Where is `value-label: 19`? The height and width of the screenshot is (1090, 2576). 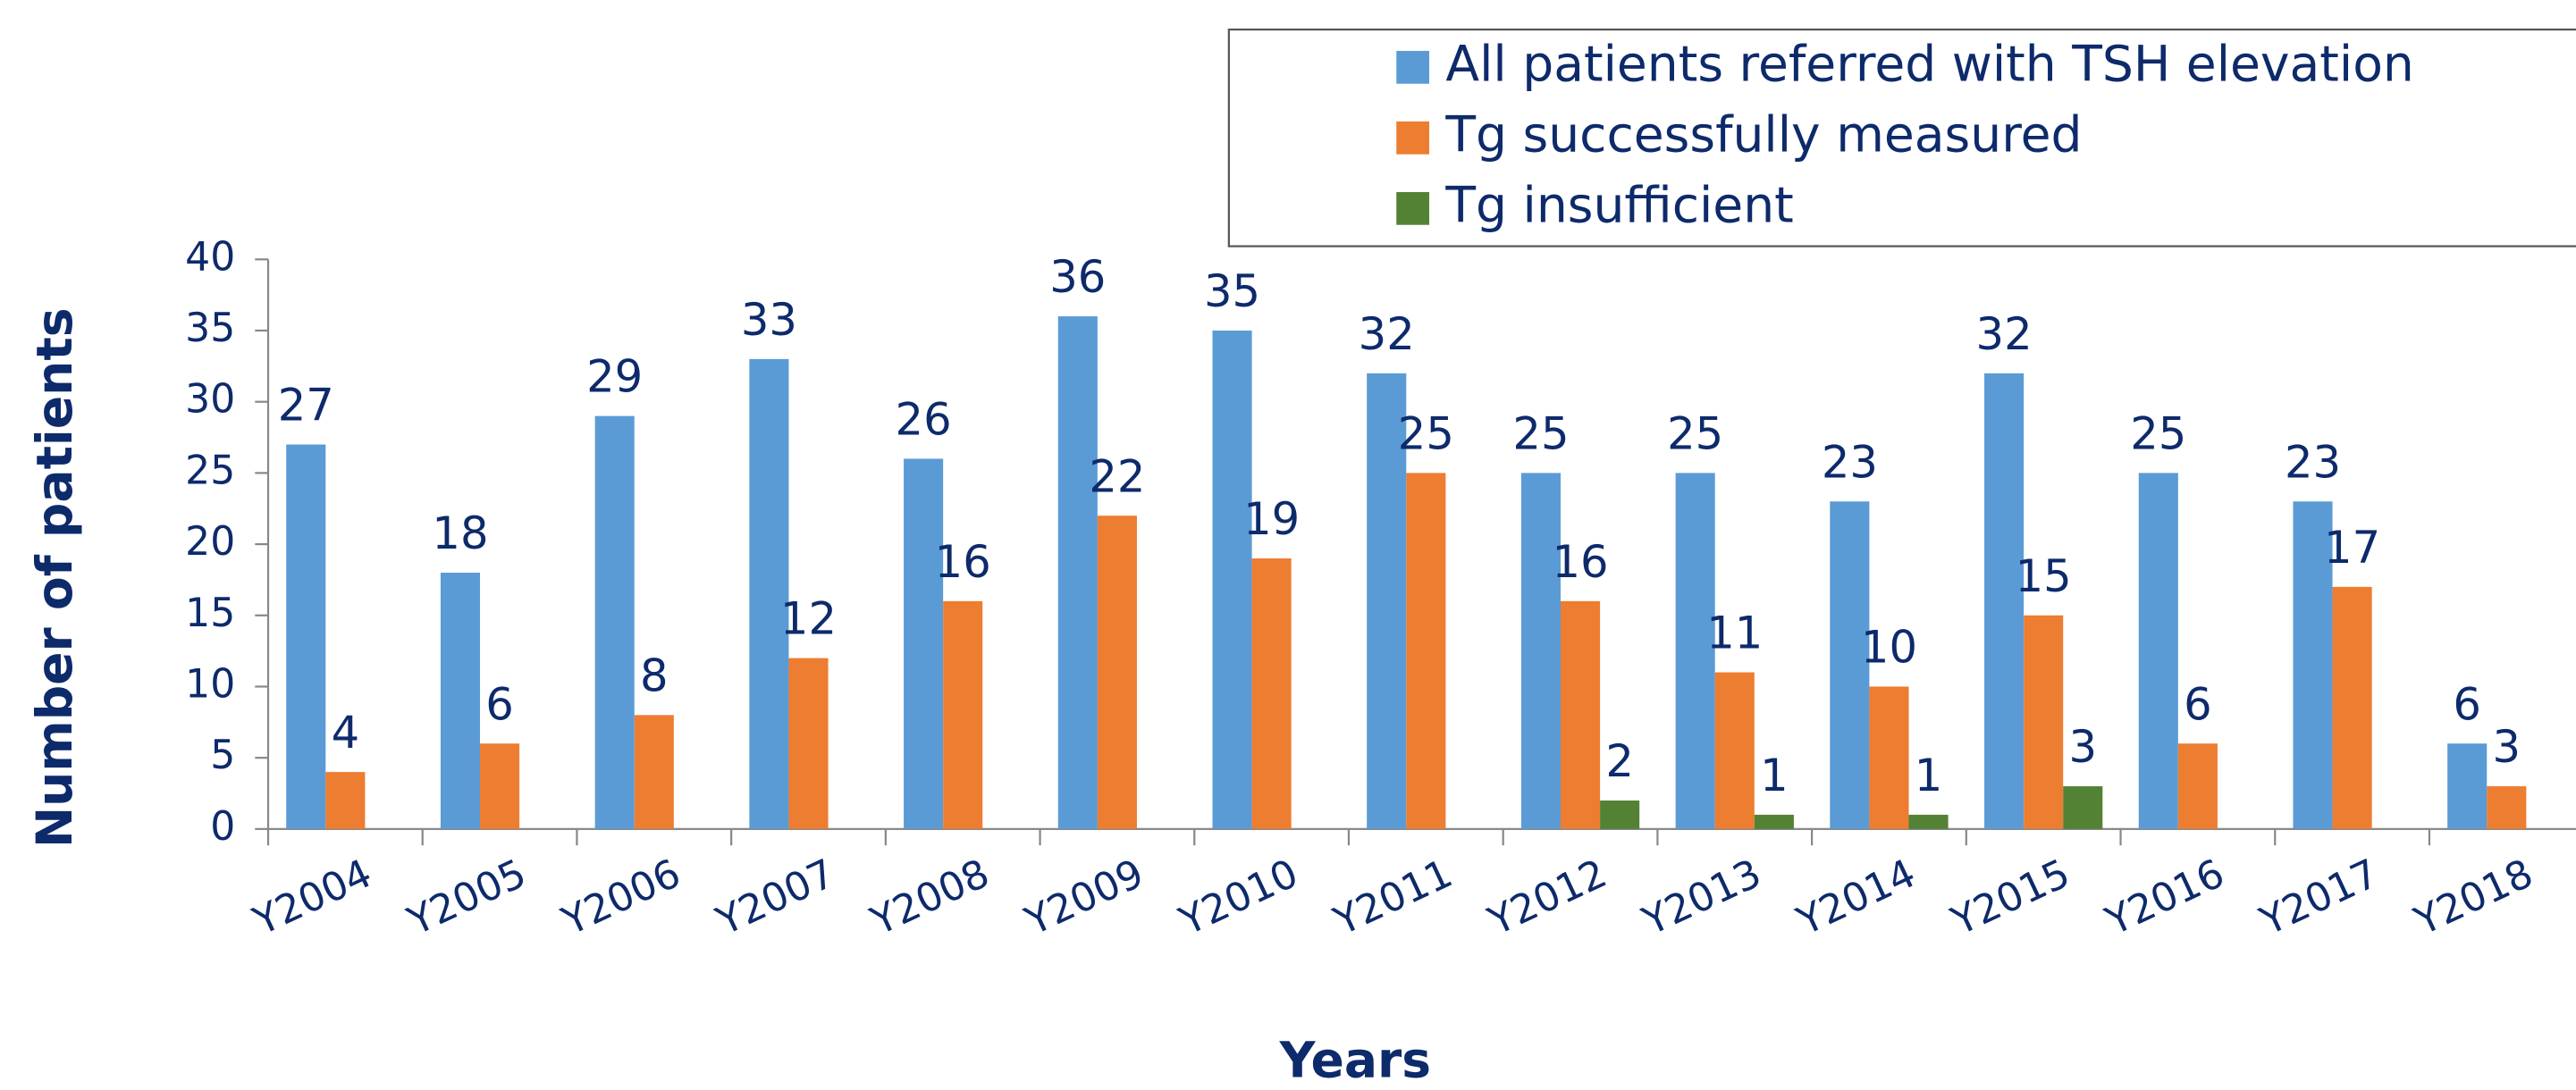 value-label: 19 is located at coordinates (1272, 519).